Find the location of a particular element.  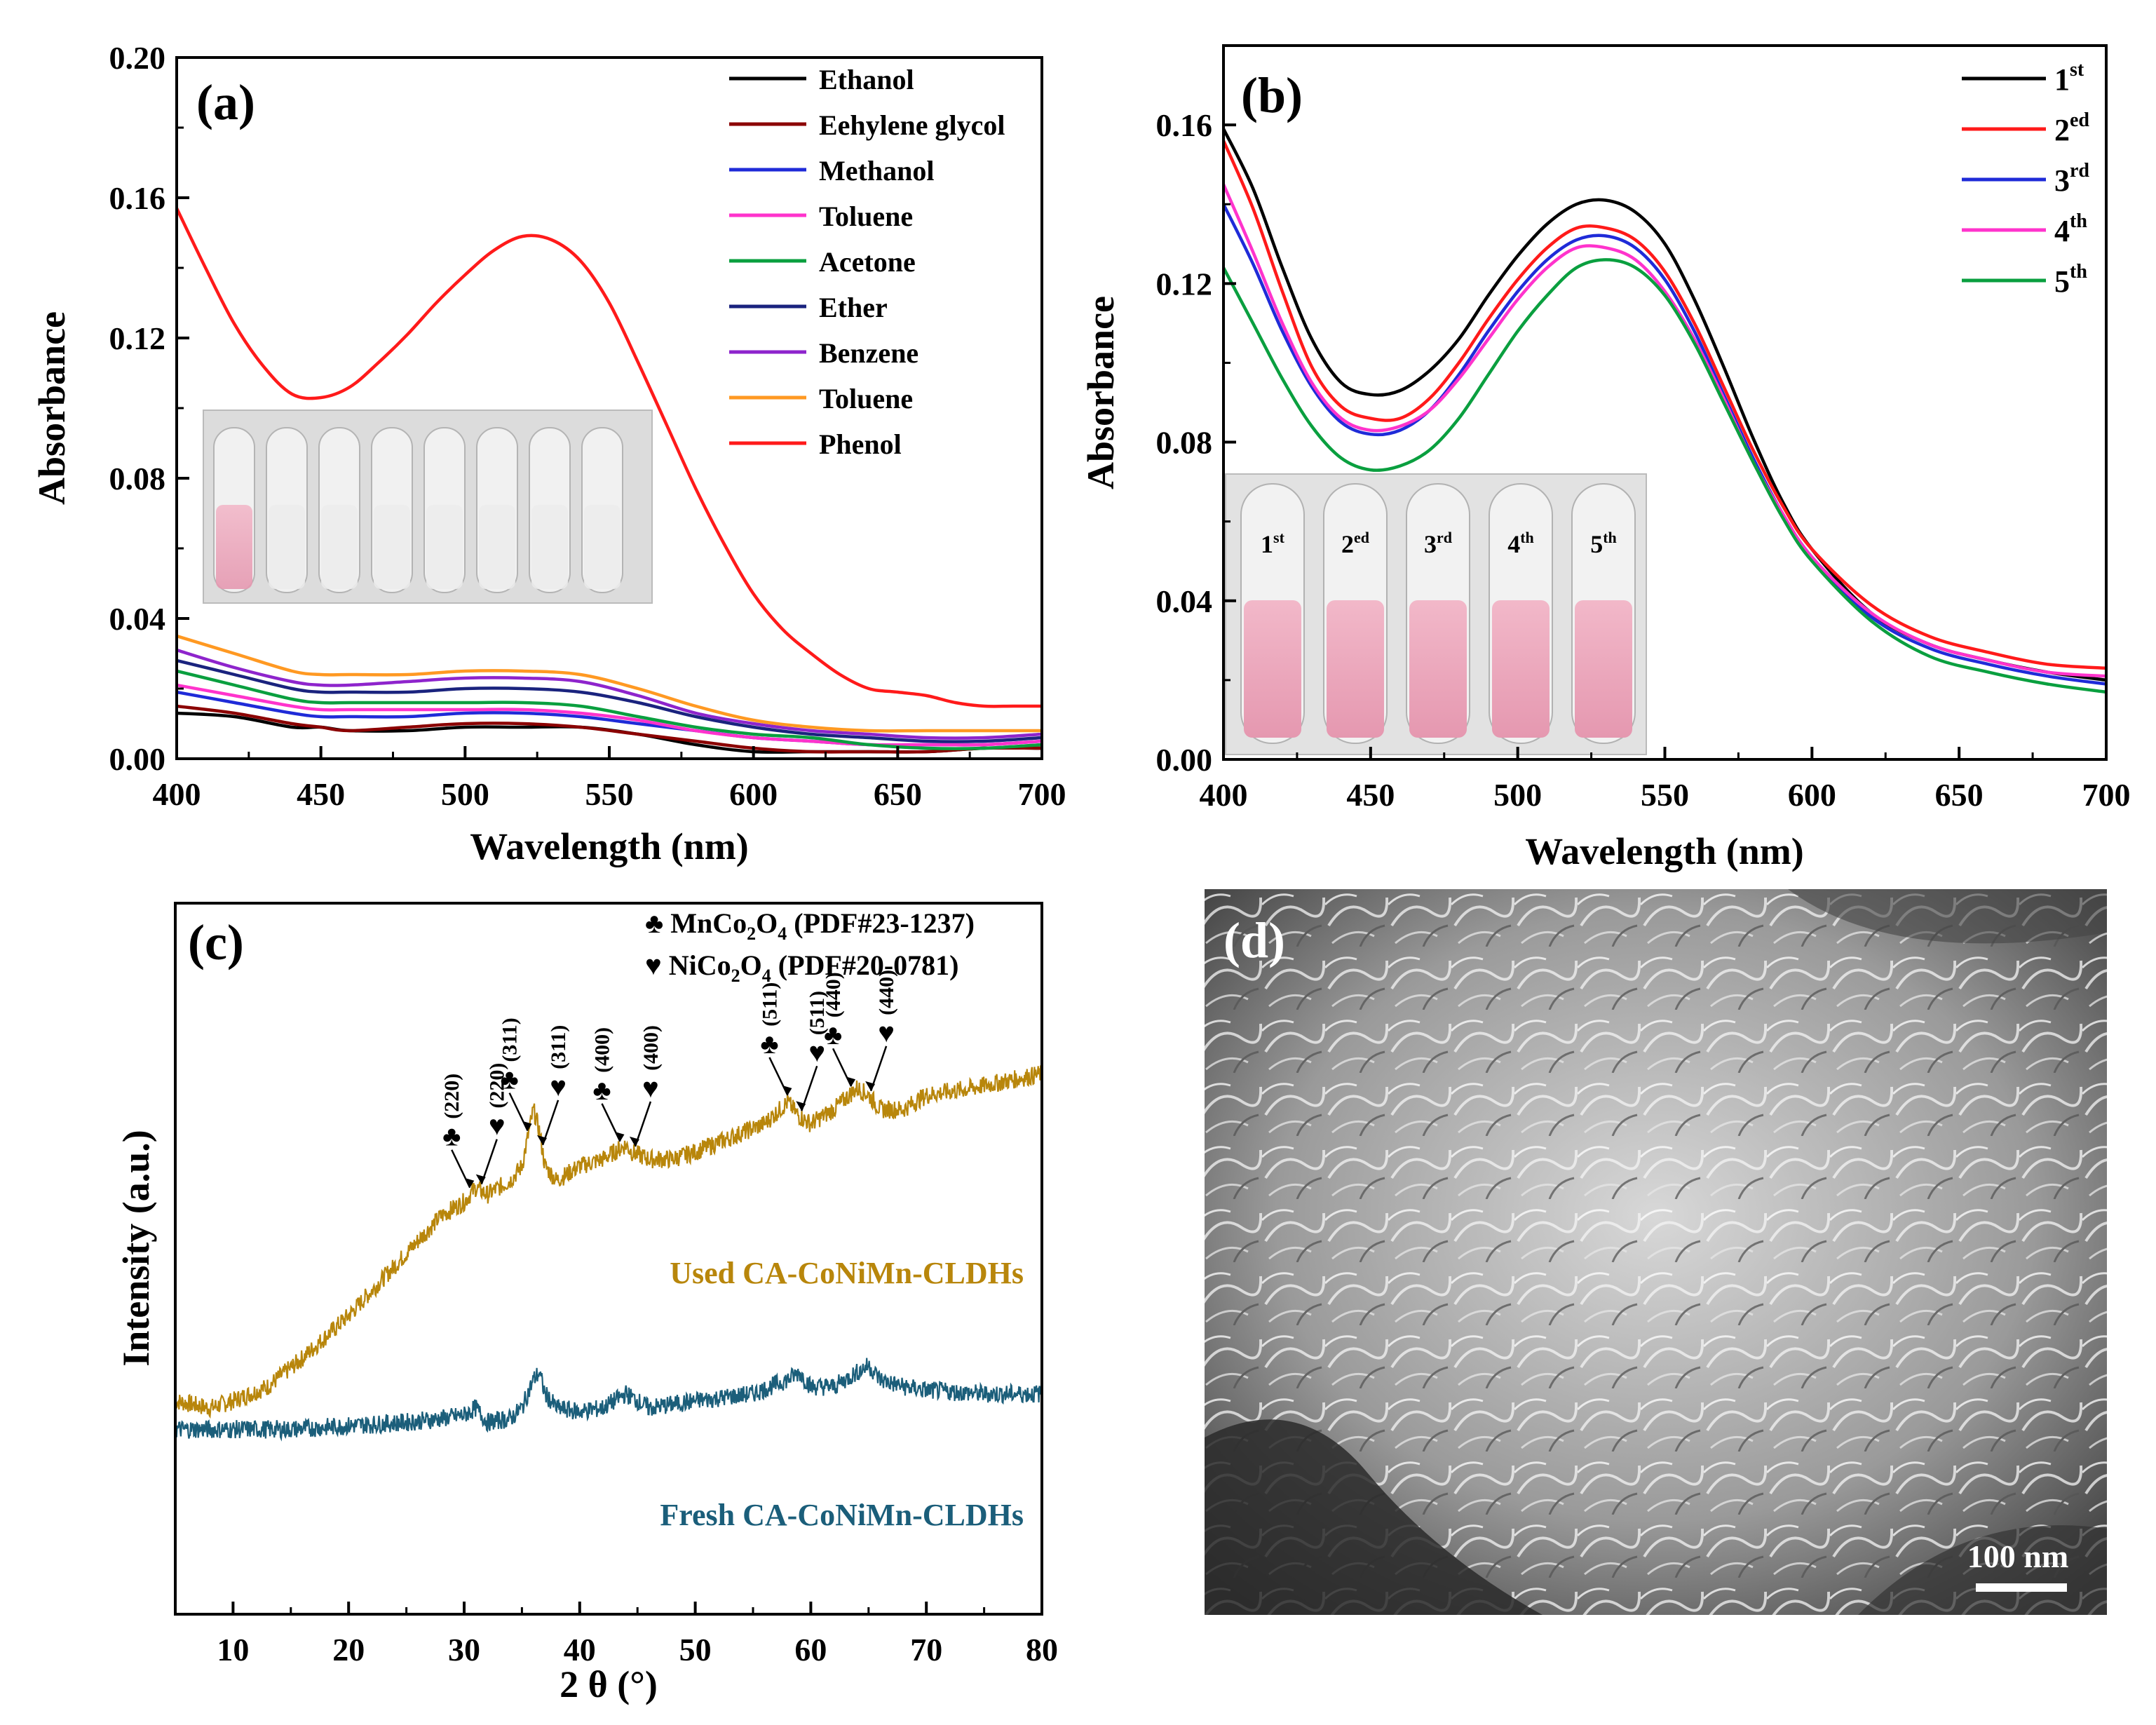

series-label-used: Used CA-CoNiMn-CLDHs is located at coordinates (847, 1273).